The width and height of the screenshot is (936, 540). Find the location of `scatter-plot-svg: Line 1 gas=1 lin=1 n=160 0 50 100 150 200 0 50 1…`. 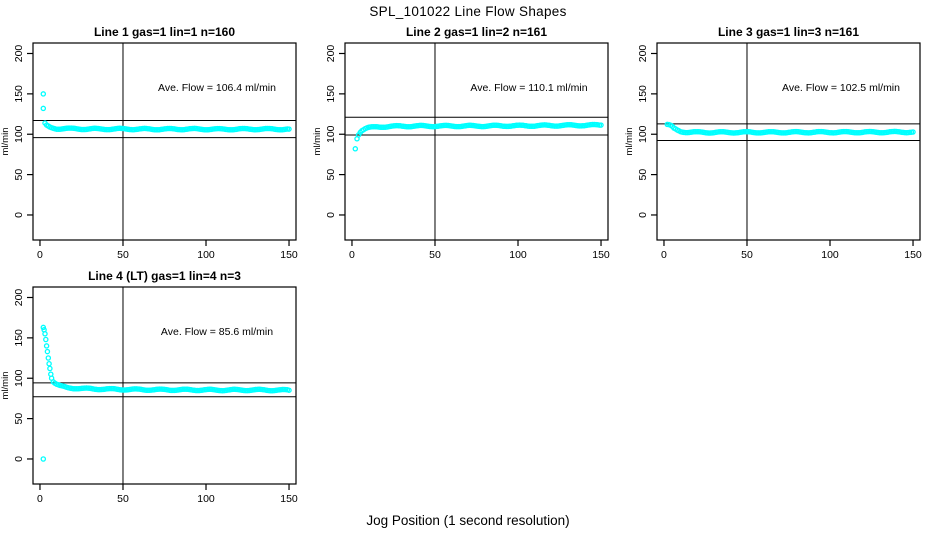

scatter-plot-svg: Line 1 gas=1 lin=1 n=160 0 50 100 150 200 0 50 1… is located at coordinates (149, 143).